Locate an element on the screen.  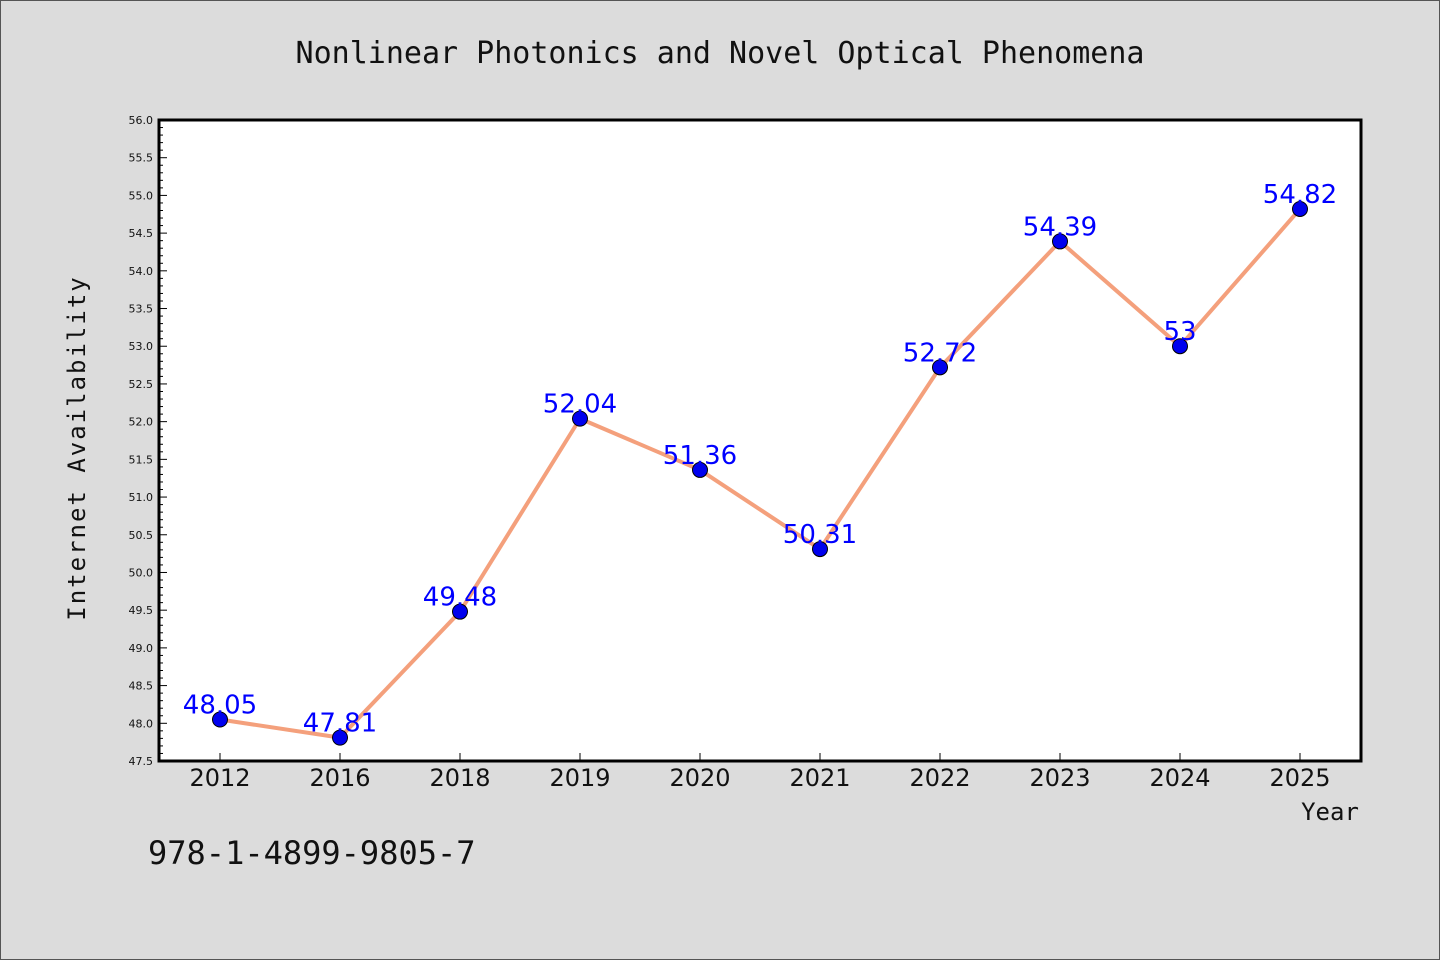
data-label: 47.81 is located at coordinates (340, 724).